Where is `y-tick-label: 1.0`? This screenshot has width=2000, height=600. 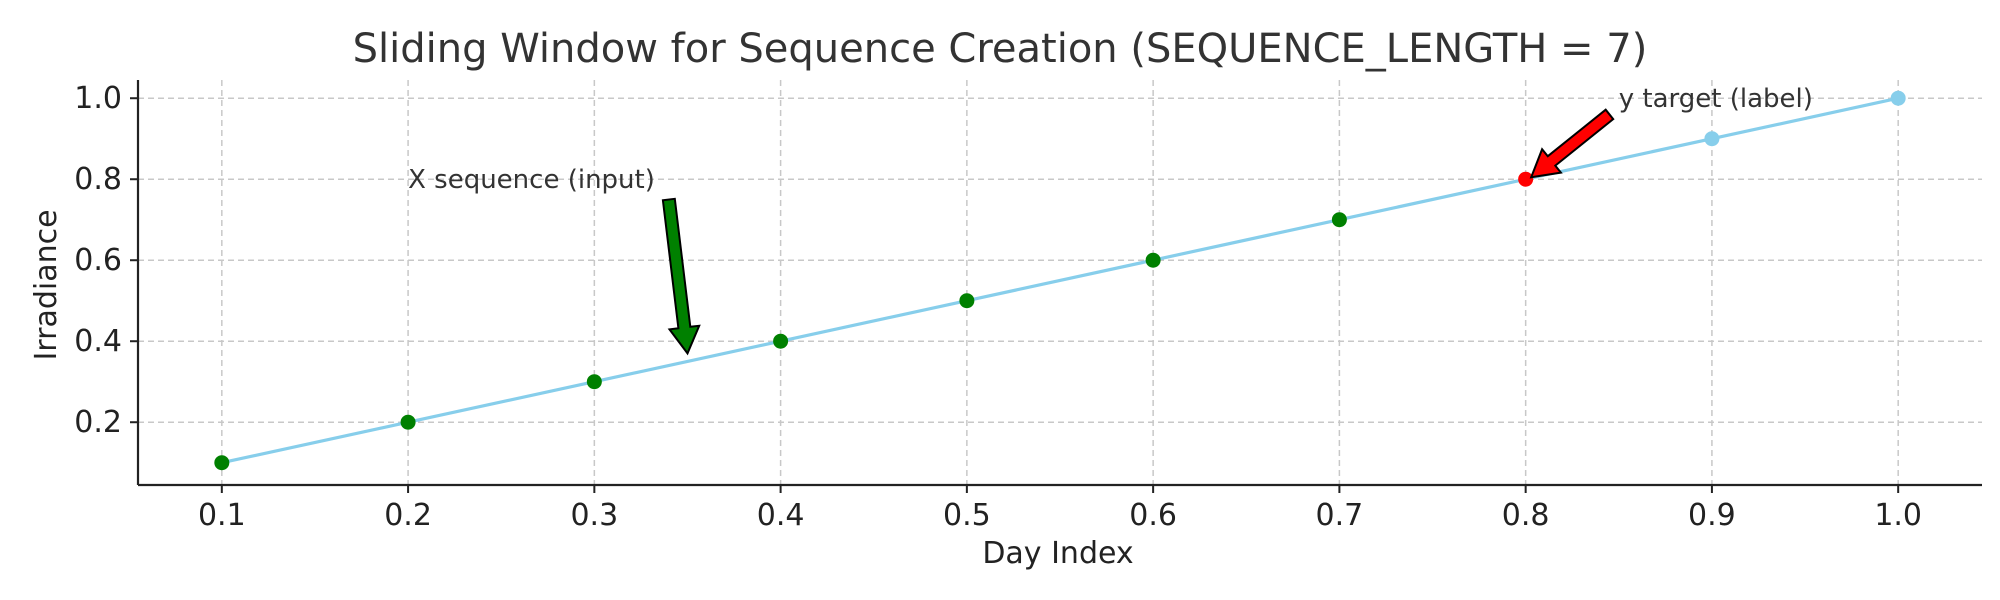
y-tick-label: 1.0 is located at coordinates (98, 98).